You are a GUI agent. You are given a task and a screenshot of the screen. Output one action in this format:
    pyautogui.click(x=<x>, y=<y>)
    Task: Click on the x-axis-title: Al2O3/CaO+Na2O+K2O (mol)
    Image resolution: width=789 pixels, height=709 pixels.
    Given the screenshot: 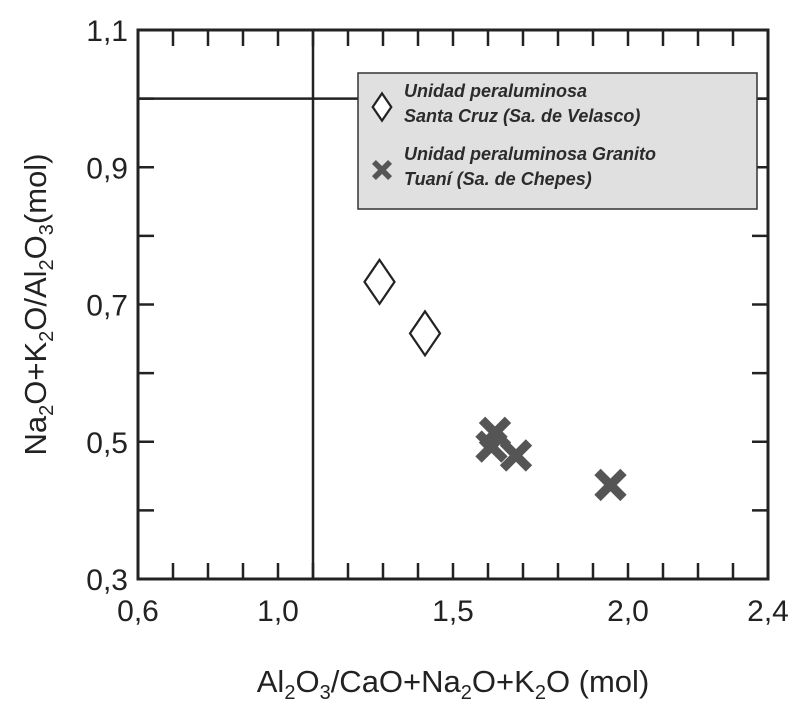 What is the action you would take?
    pyautogui.click(x=453, y=684)
    